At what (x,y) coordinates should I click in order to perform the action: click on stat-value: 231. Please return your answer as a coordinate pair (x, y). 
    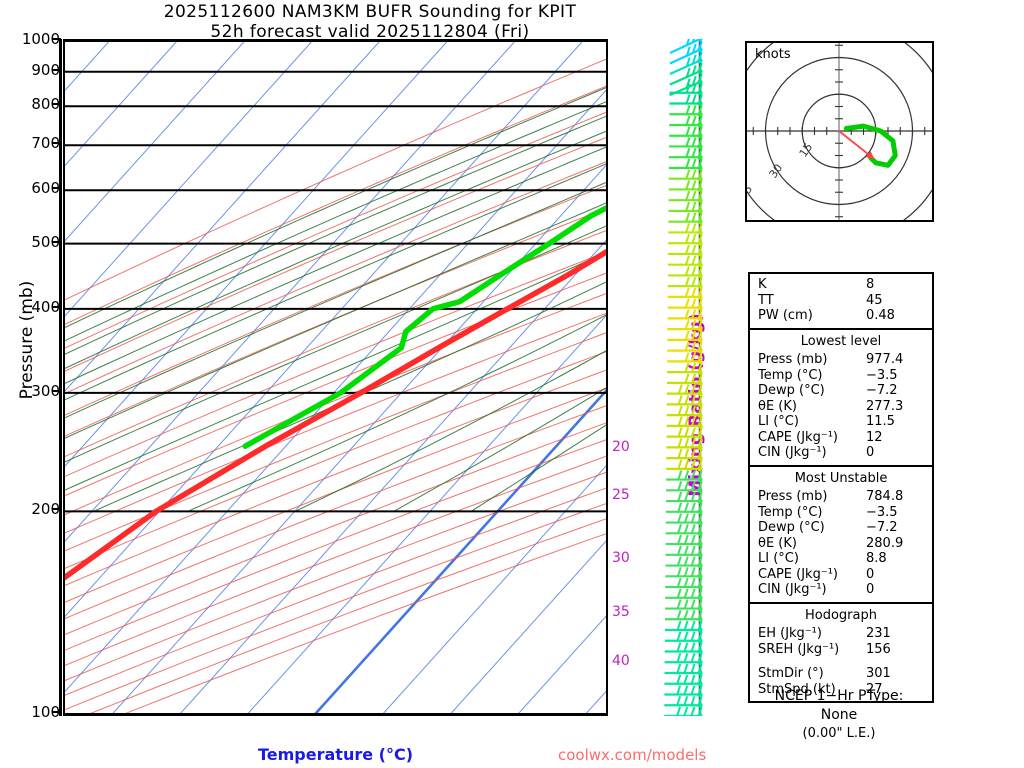
    Looking at the image, I should click on (878, 633).